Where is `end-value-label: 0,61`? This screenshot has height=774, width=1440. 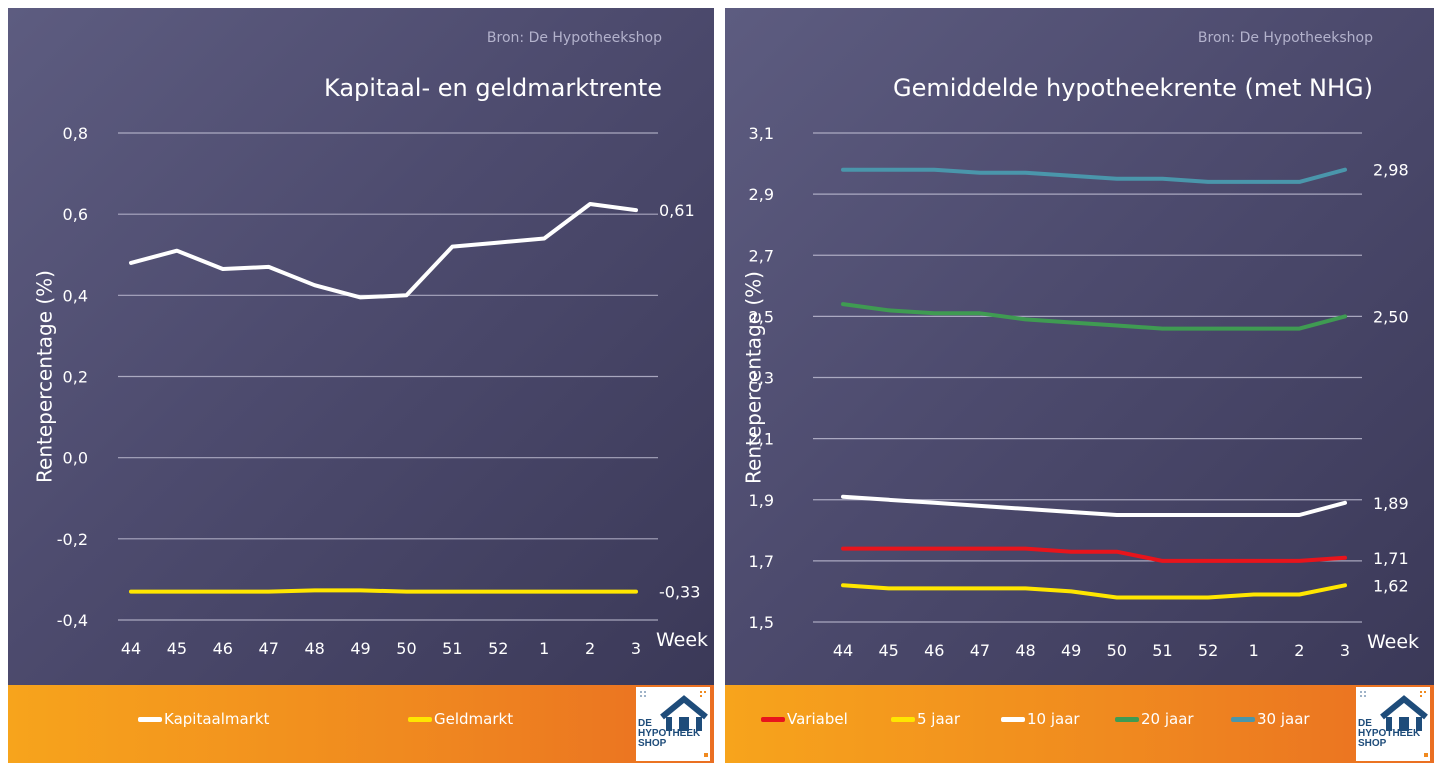
end-value-label: 0,61 is located at coordinates (677, 210).